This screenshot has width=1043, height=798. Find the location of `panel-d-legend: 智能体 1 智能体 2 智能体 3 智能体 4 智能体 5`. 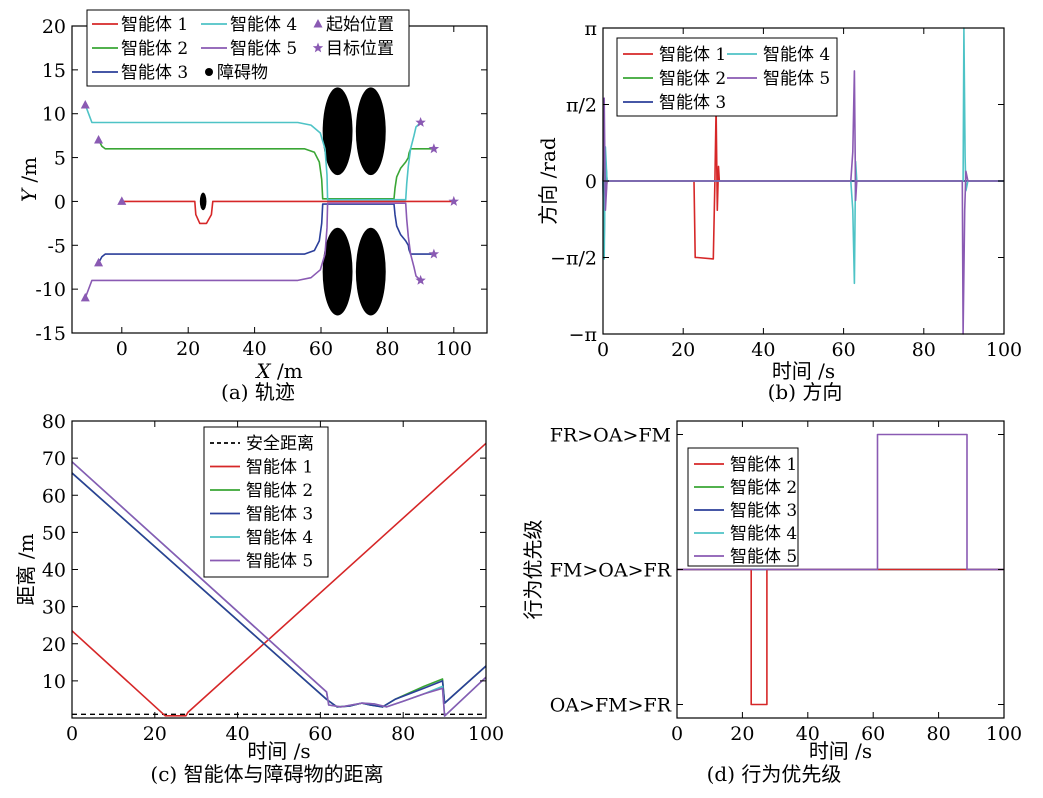

panel-d-legend: 智能体 1 智能体 2 智能体 3 智能体 4 智能体 5 is located at coordinates (743, 507).